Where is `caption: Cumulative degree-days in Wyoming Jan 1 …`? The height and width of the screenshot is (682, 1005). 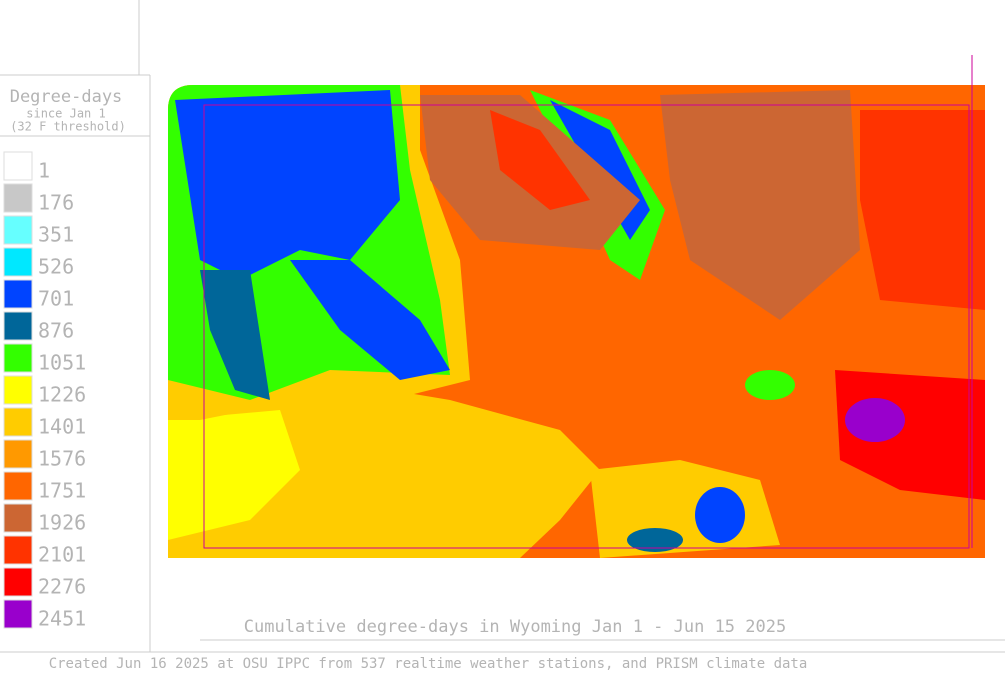
caption: Cumulative degree-days in Wyoming Jan 1 … is located at coordinates (515, 627).